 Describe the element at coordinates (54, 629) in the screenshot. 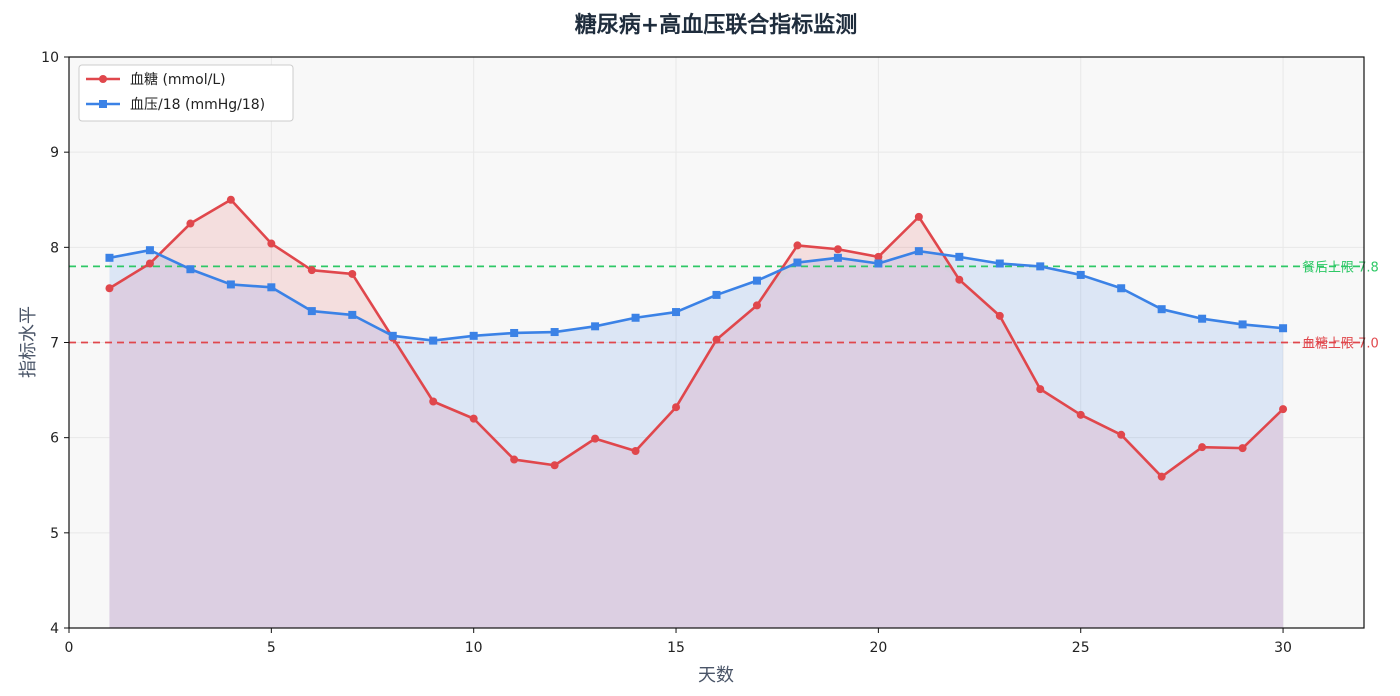

I see `y-tick-label: 4` at that location.